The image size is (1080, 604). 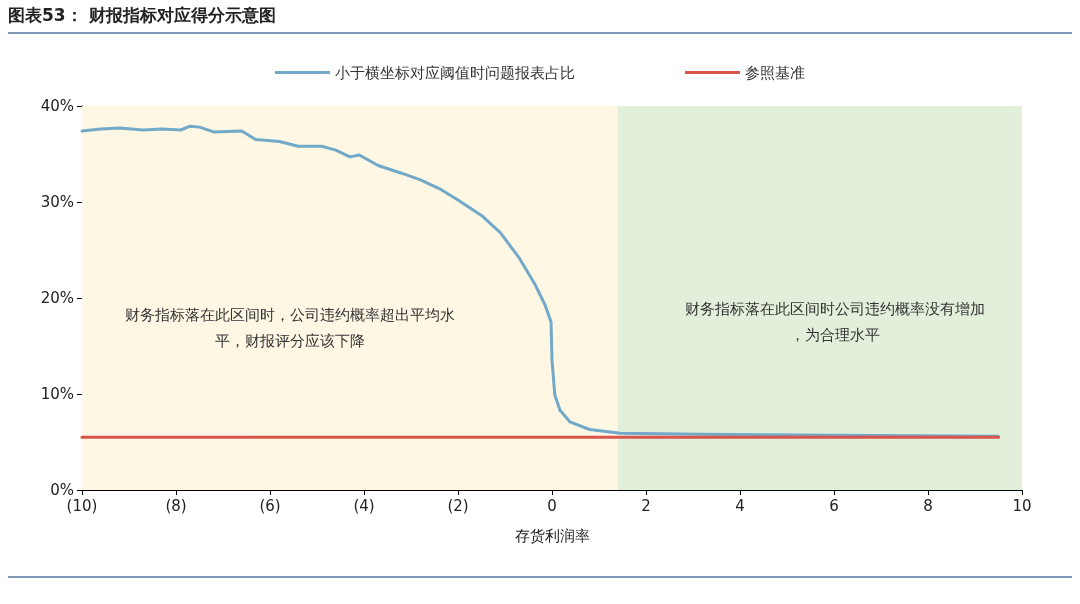 I want to click on x-tick-label: (10), so click(x=82, y=505).